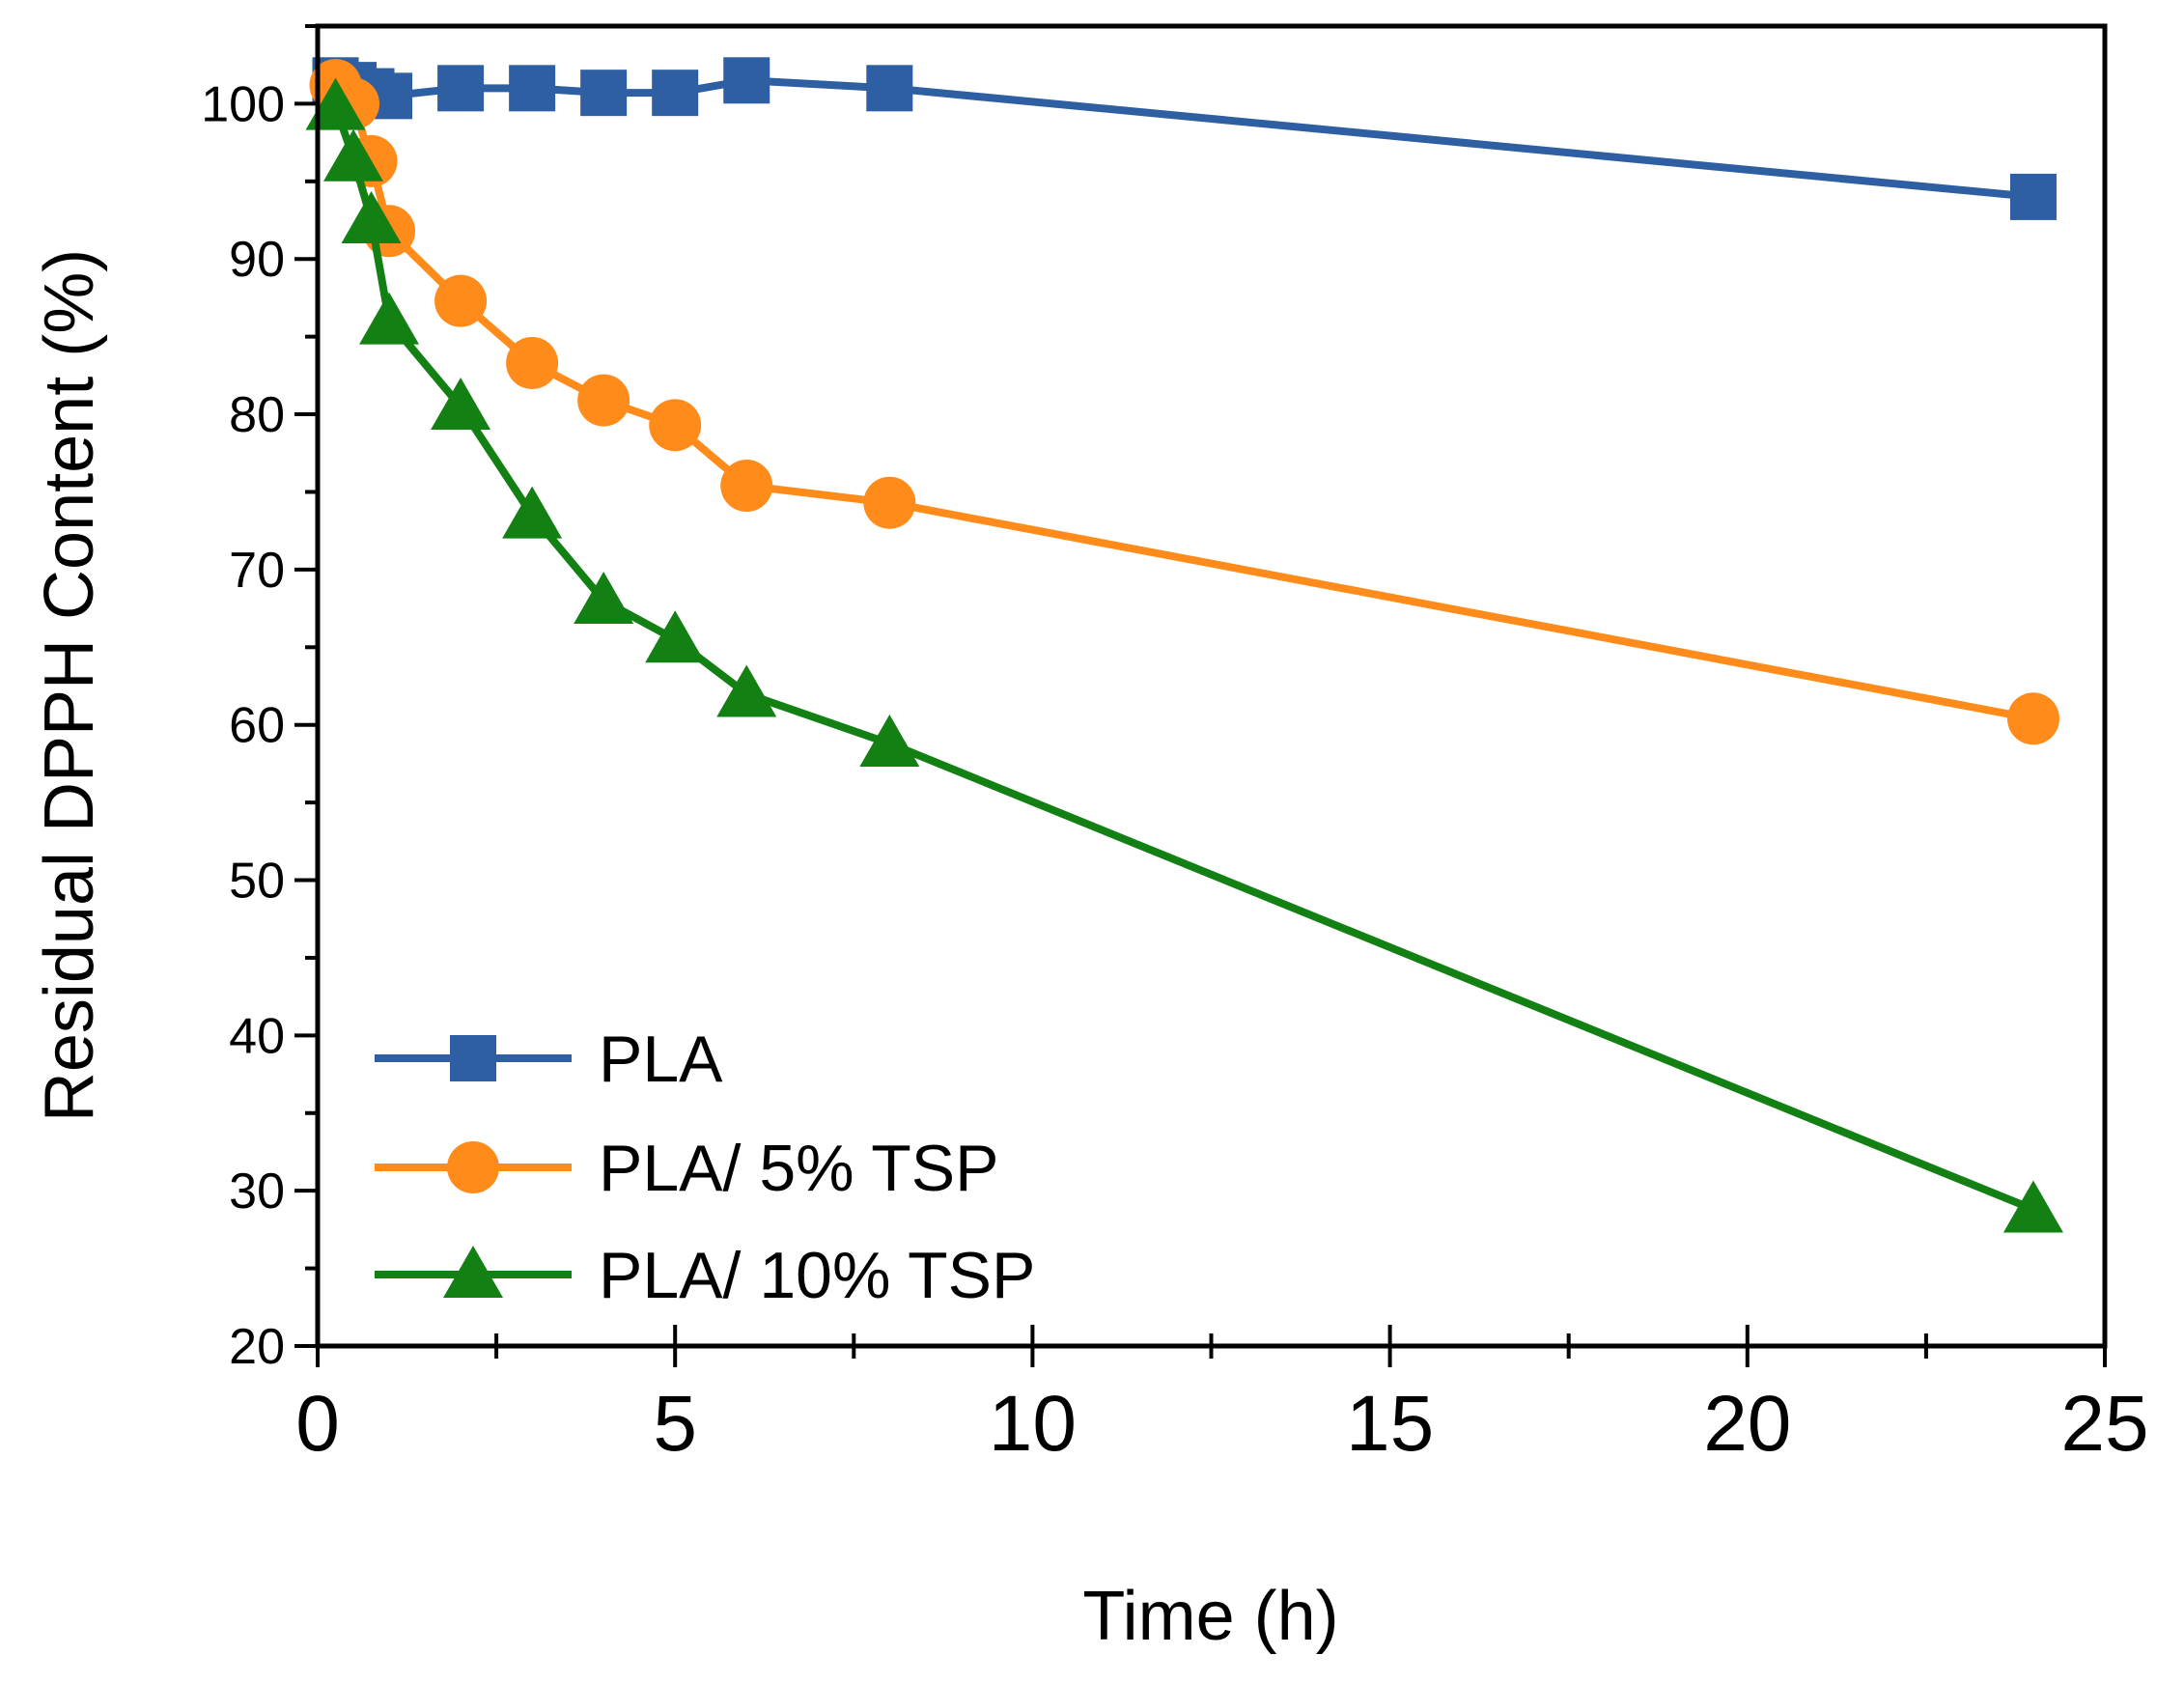  Describe the element at coordinates (257, 415) in the screenshot. I see `y-tick-label: 80` at that location.